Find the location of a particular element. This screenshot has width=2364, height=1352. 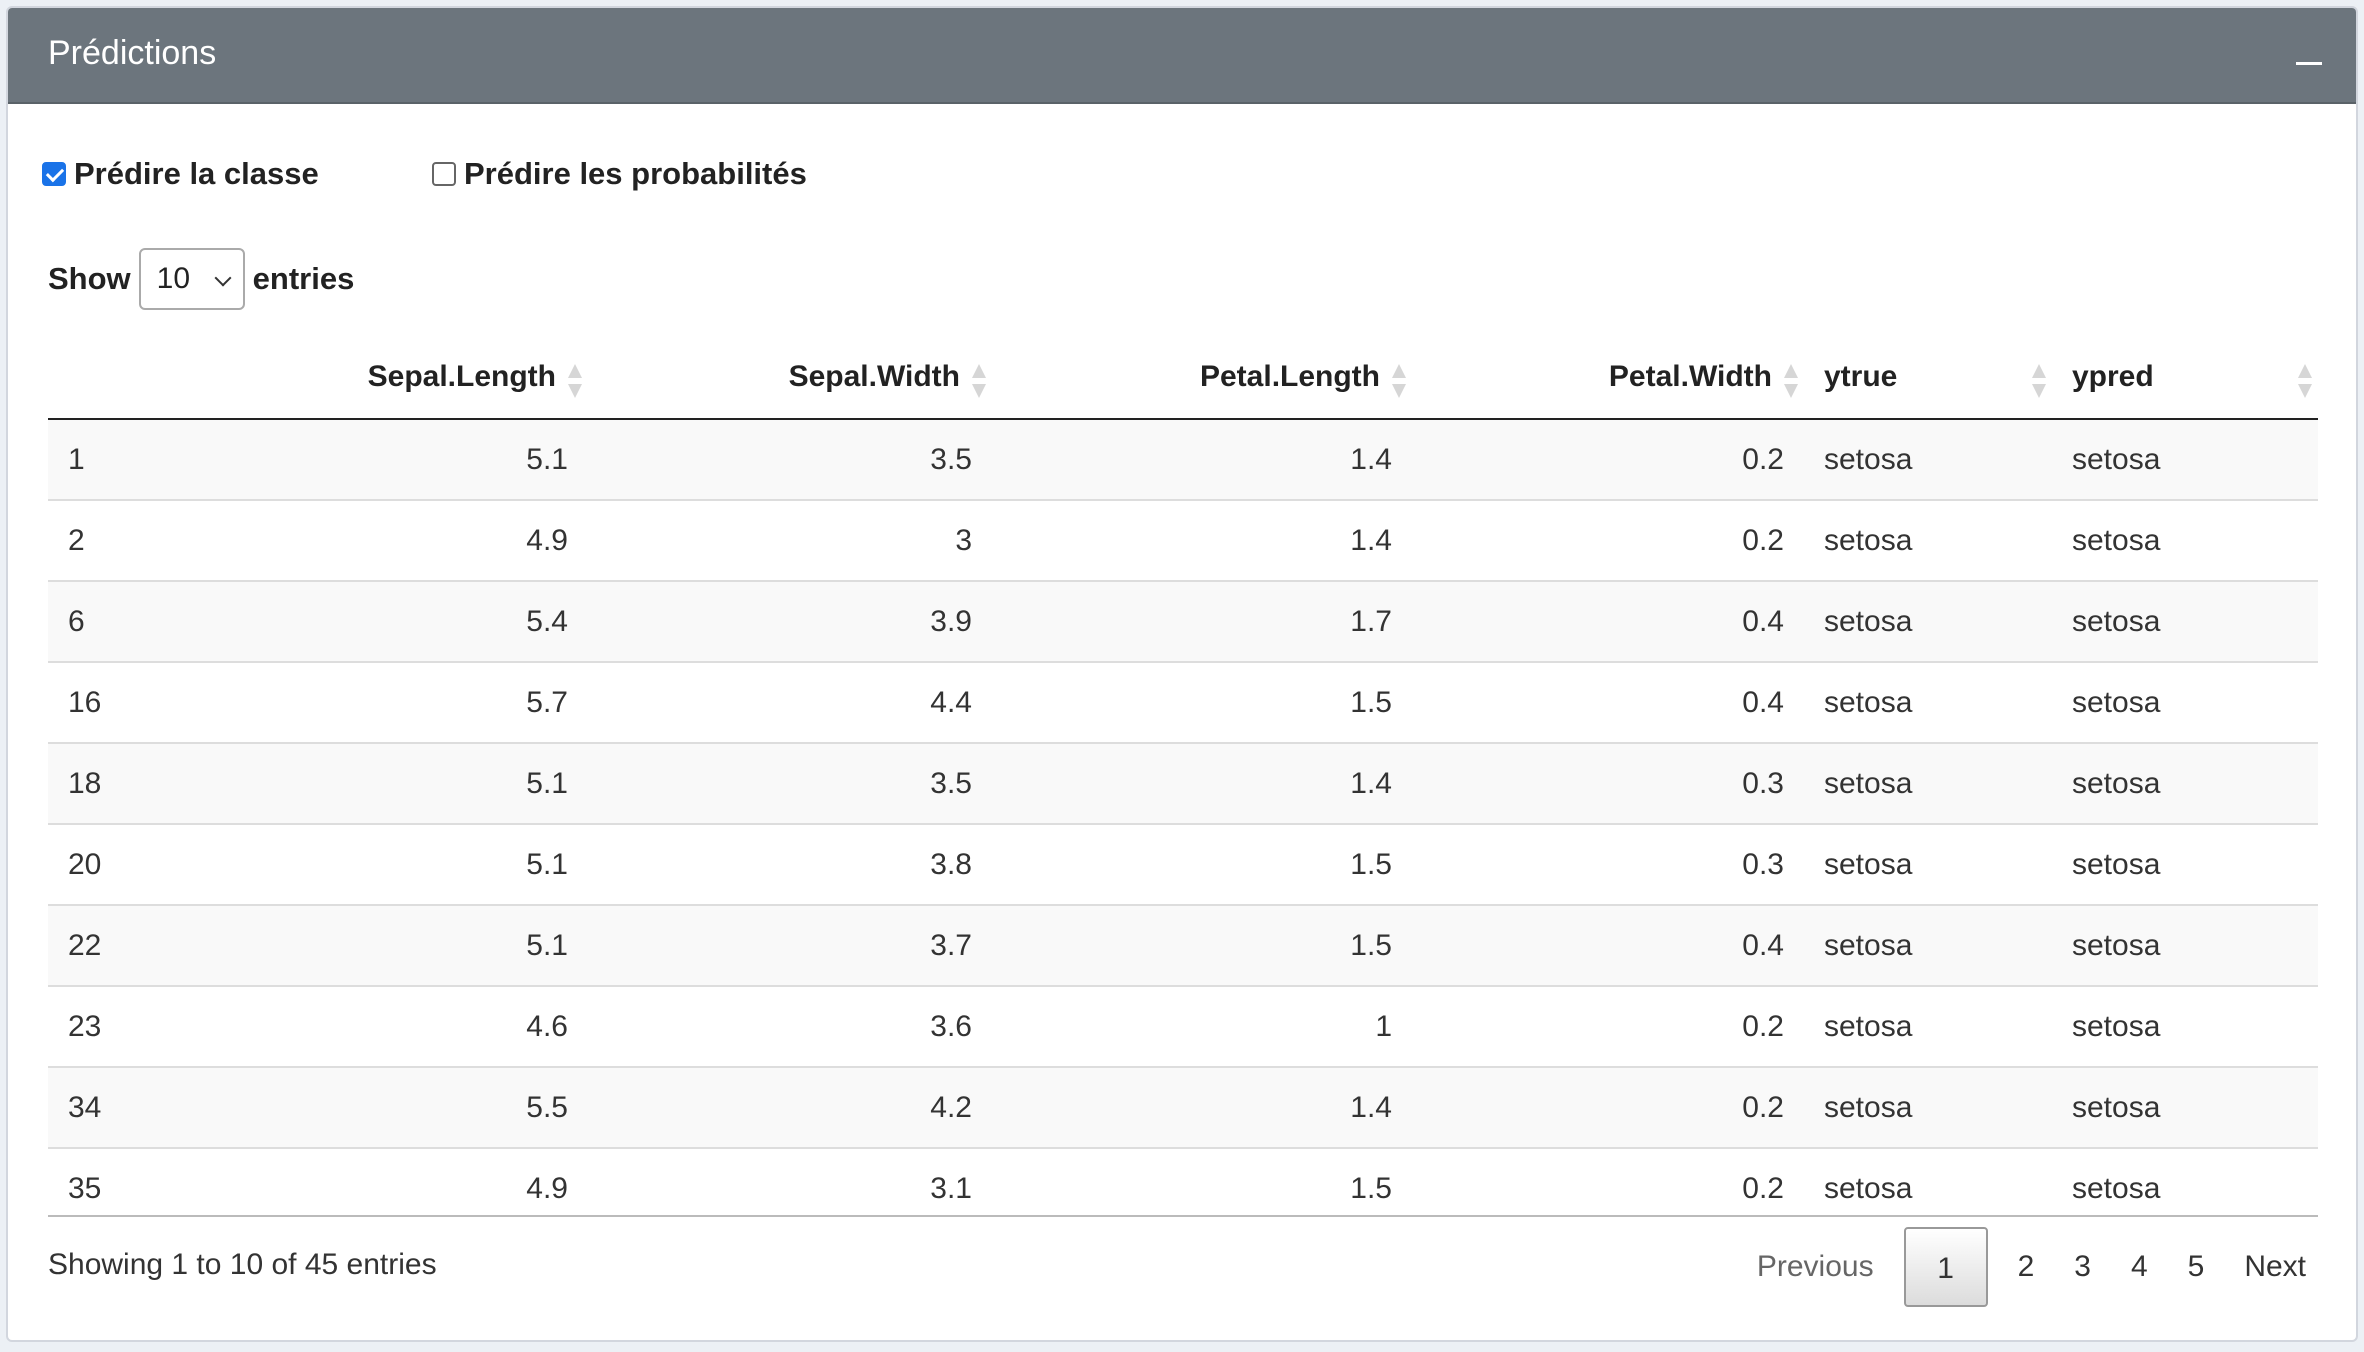

page-button-4: 4 is located at coordinates (2139, 1266).